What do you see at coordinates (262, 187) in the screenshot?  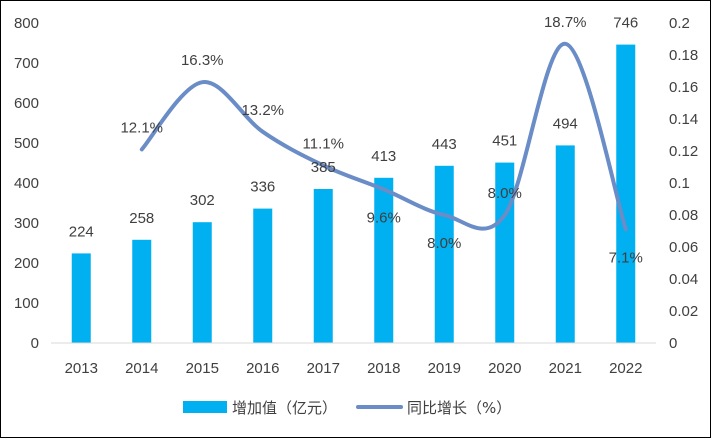 I see `bar-value-label: 336` at bounding box center [262, 187].